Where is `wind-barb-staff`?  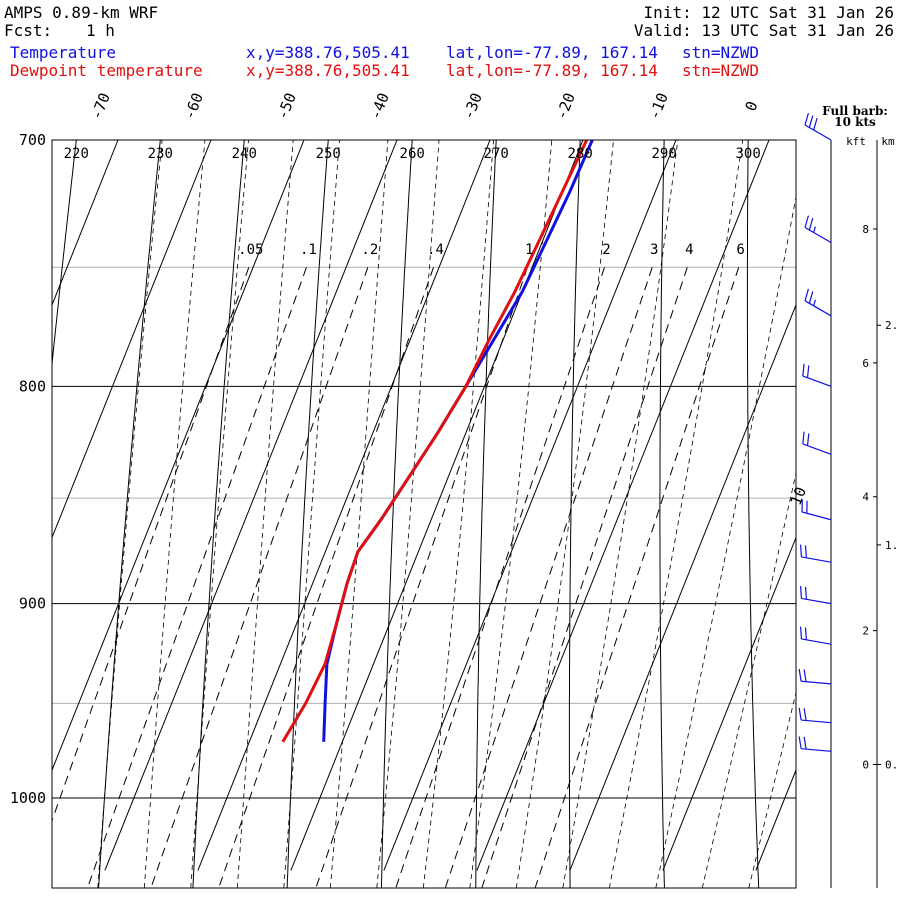 wind-barb-staff is located at coordinates (816, 516).